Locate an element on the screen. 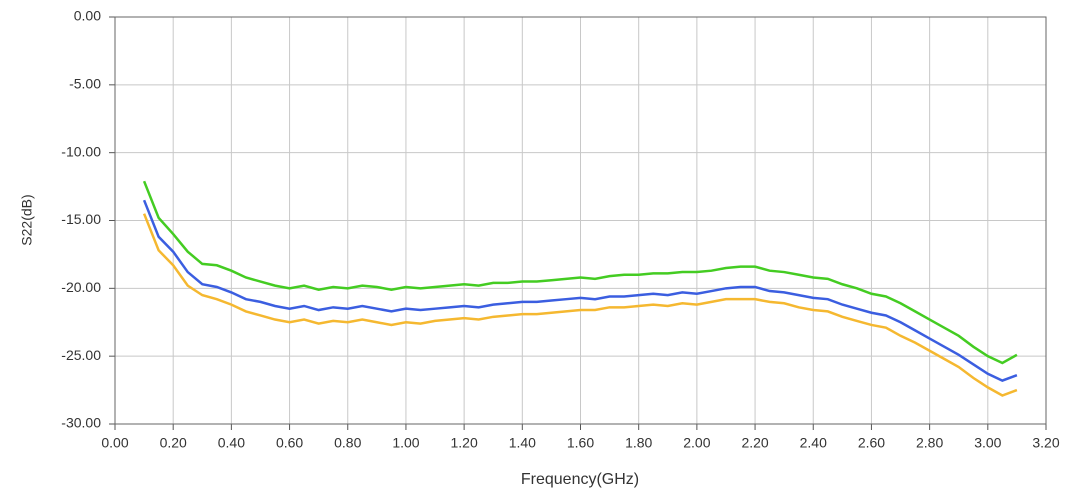 The width and height of the screenshot is (1077, 500). y-tick-label: -15.00 is located at coordinates (81, 219).